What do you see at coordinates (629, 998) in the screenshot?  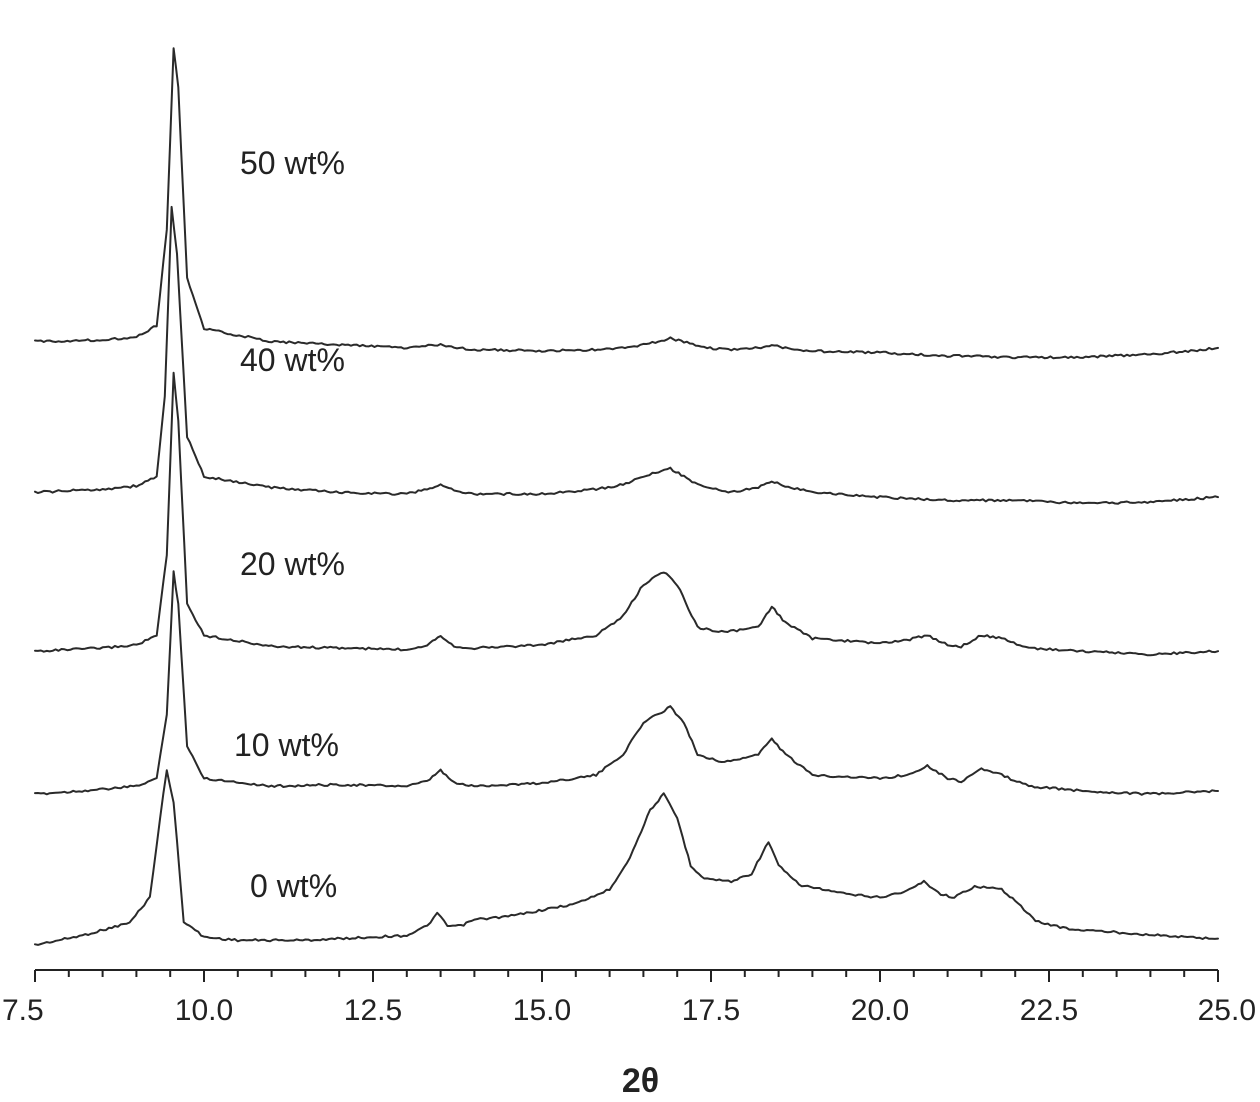 I see `x-axis: 7.5 10.0 12.5 15.0 17.5 20.0 22.5 25.0` at bounding box center [629, 998].